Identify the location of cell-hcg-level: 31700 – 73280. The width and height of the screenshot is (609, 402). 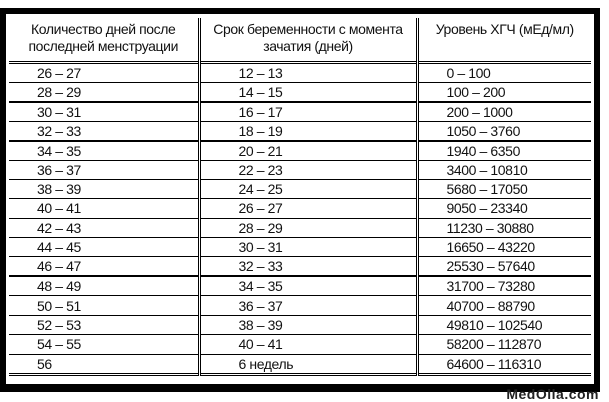
(491, 286).